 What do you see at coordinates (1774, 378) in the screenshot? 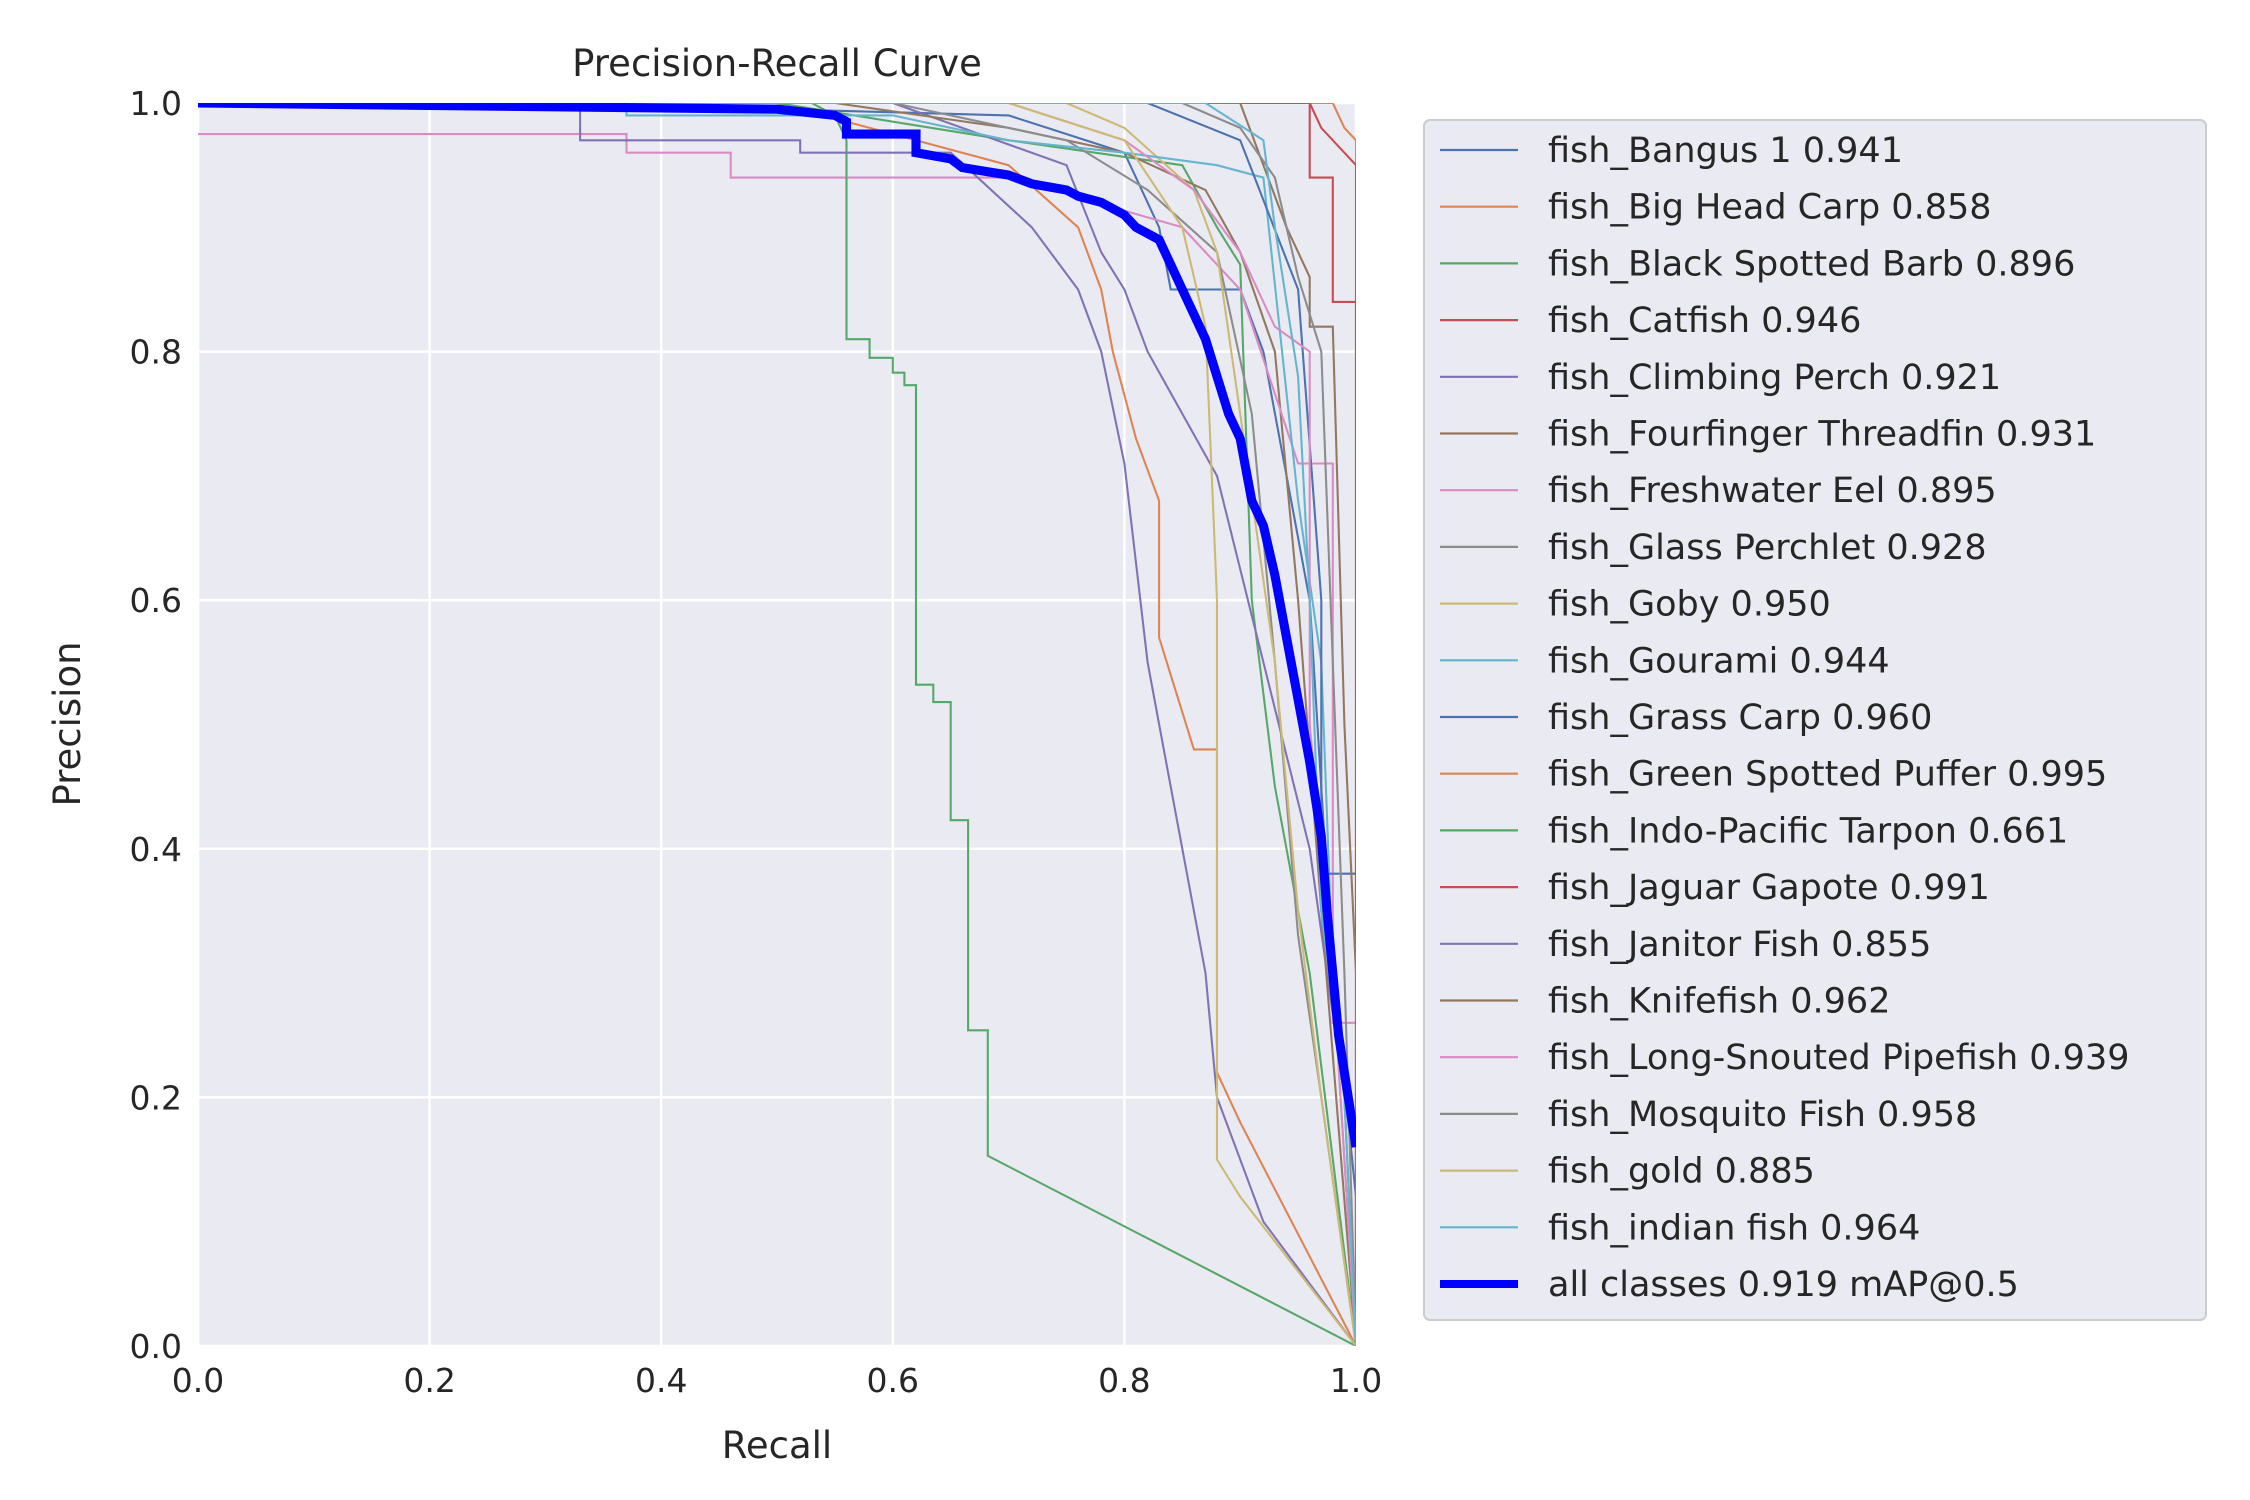
I see `legend-label-4: fish_Climbing Perch 0.921` at bounding box center [1774, 378].